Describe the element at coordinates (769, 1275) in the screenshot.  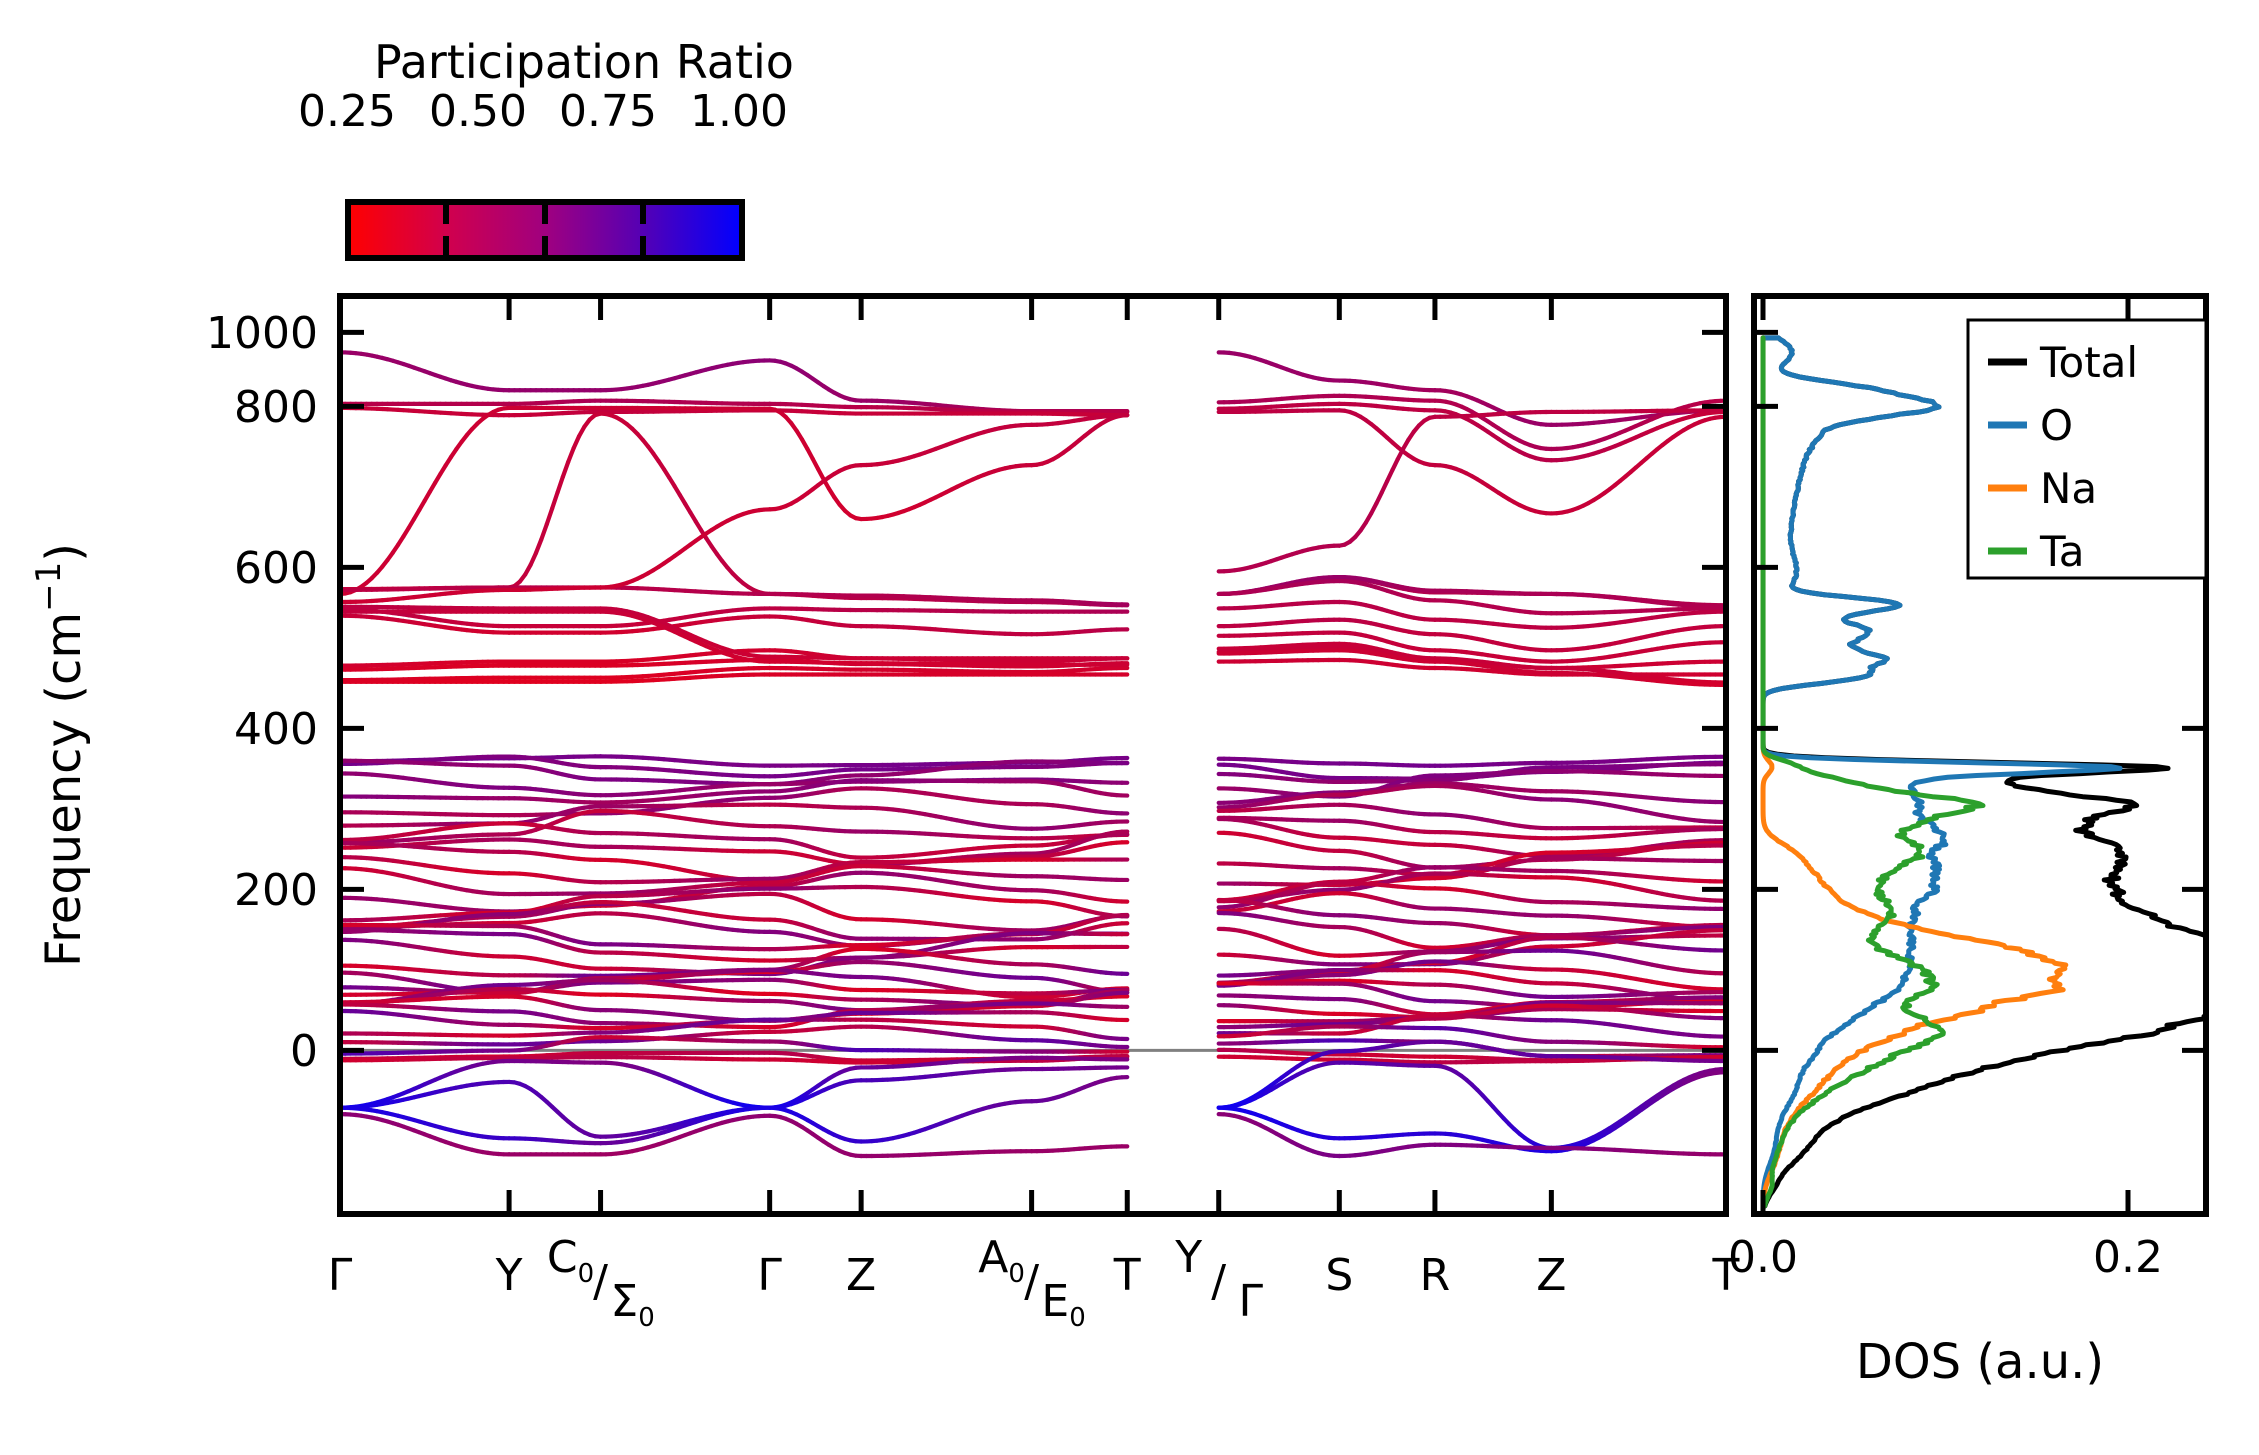
I see `band-x-label-3: Γ` at that location.